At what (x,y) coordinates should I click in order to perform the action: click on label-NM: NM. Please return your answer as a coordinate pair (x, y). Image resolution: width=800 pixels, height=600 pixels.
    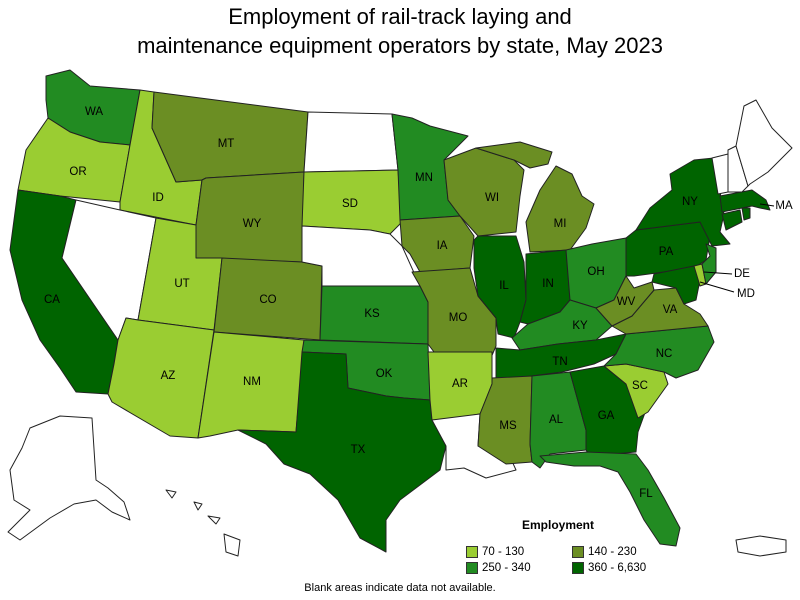
    Looking at the image, I should click on (252, 382).